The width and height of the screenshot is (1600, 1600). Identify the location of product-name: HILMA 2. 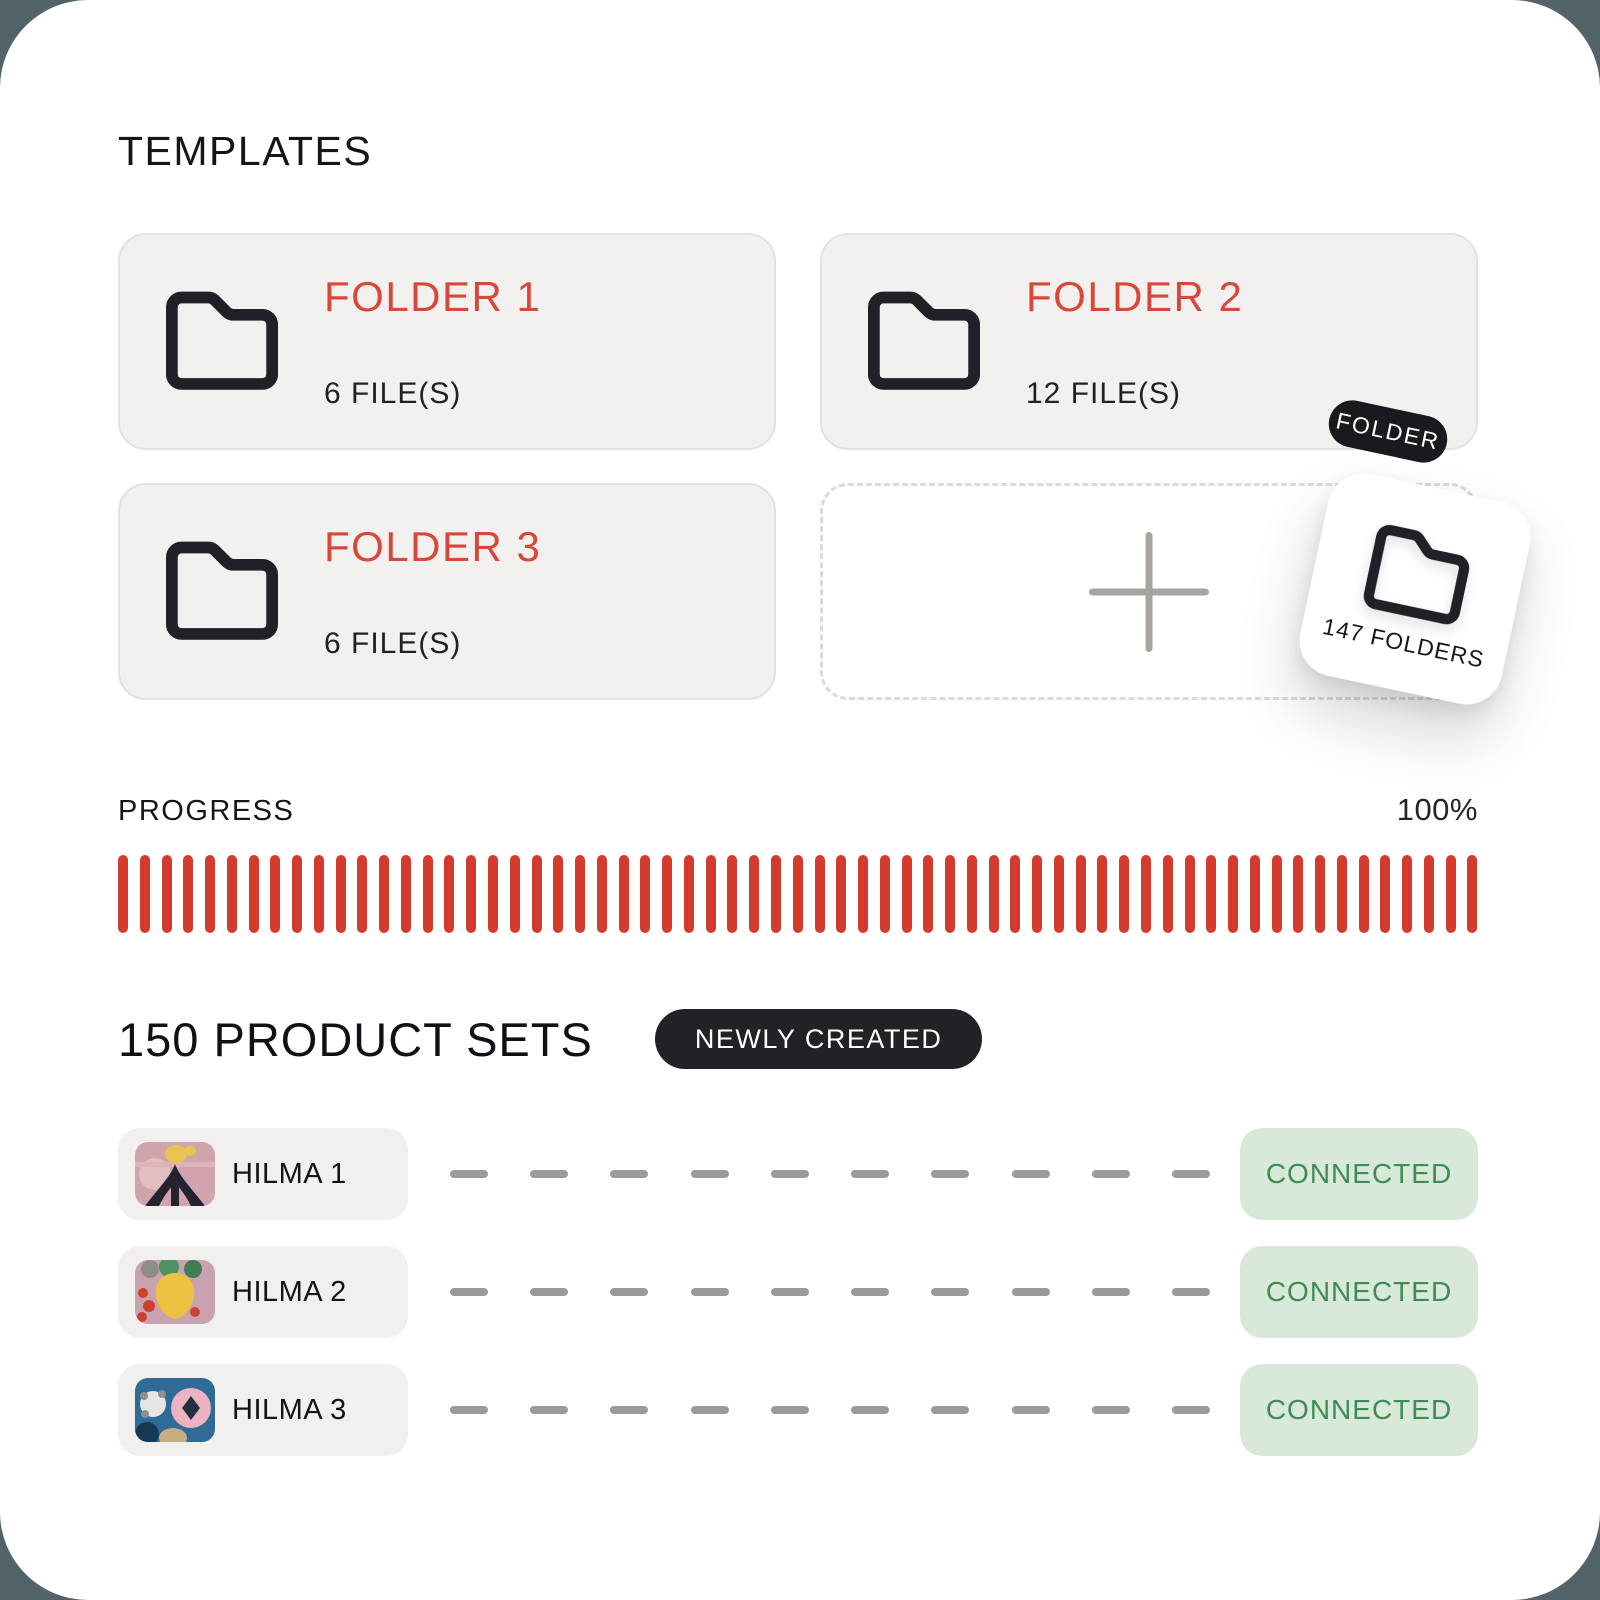
(289, 1291).